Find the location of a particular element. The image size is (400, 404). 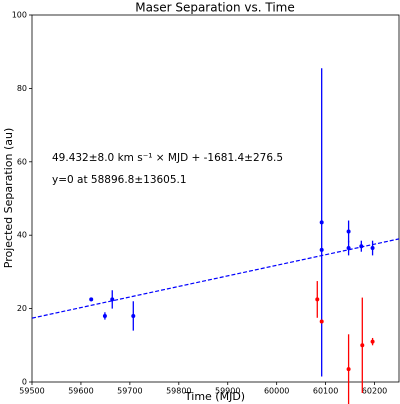

y-tick-label: 100 is located at coordinates (19, 15).